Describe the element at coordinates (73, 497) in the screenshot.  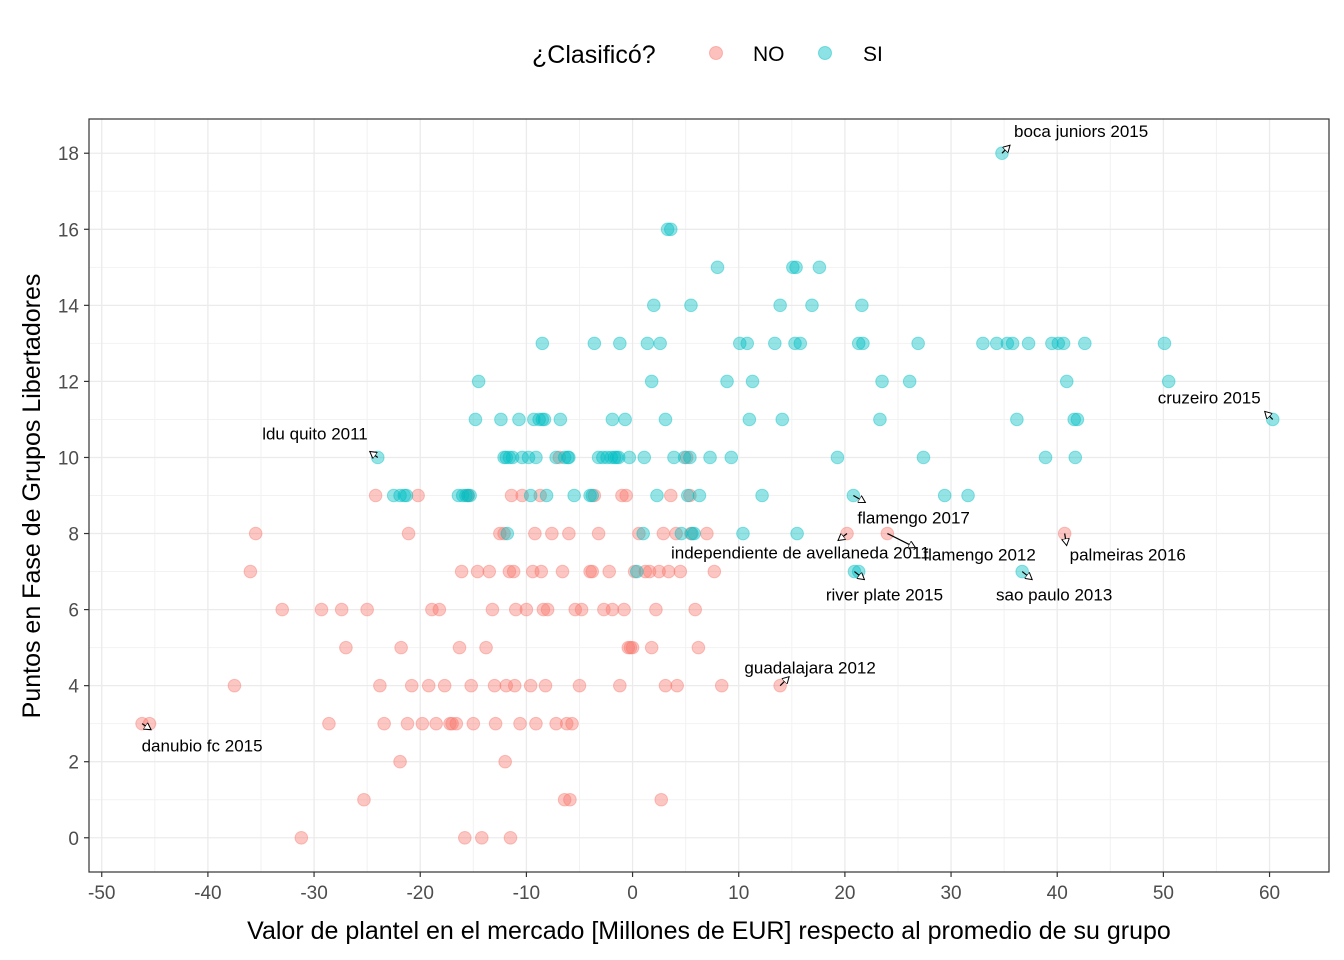
I see `y-axis: 0 2 4 6 8 10 12 14 16 18` at that location.